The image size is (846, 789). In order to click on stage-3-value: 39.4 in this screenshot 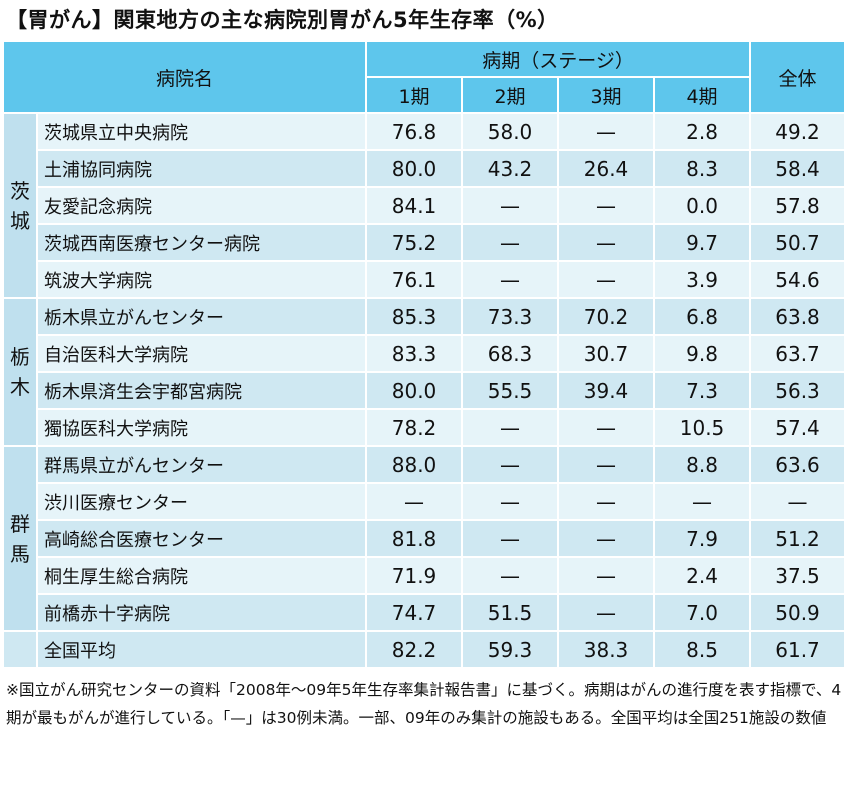, I will do `click(606, 390)`.